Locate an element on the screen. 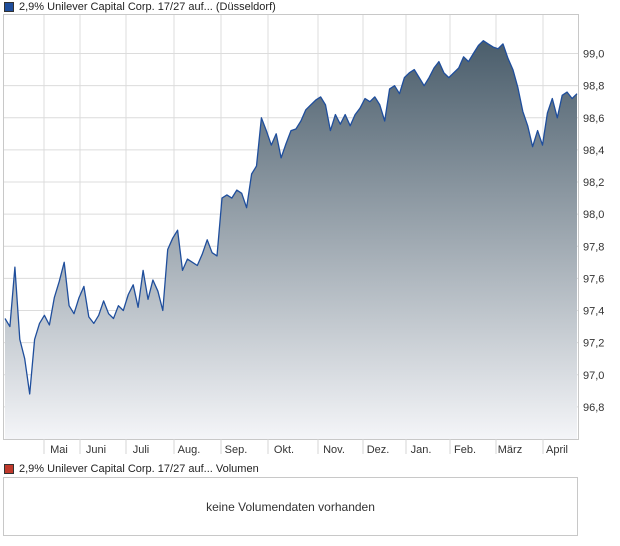 The width and height of the screenshot is (620, 546). y-tick-label: 96,8 is located at coordinates (593, 408).